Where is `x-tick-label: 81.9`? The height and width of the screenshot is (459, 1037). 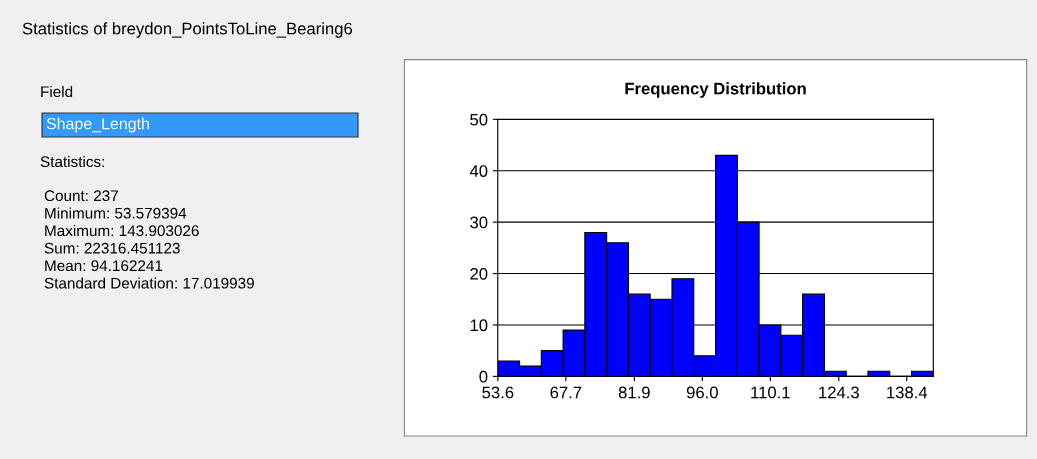
x-tick-label: 81.9 is located at coordinates (634, 392).